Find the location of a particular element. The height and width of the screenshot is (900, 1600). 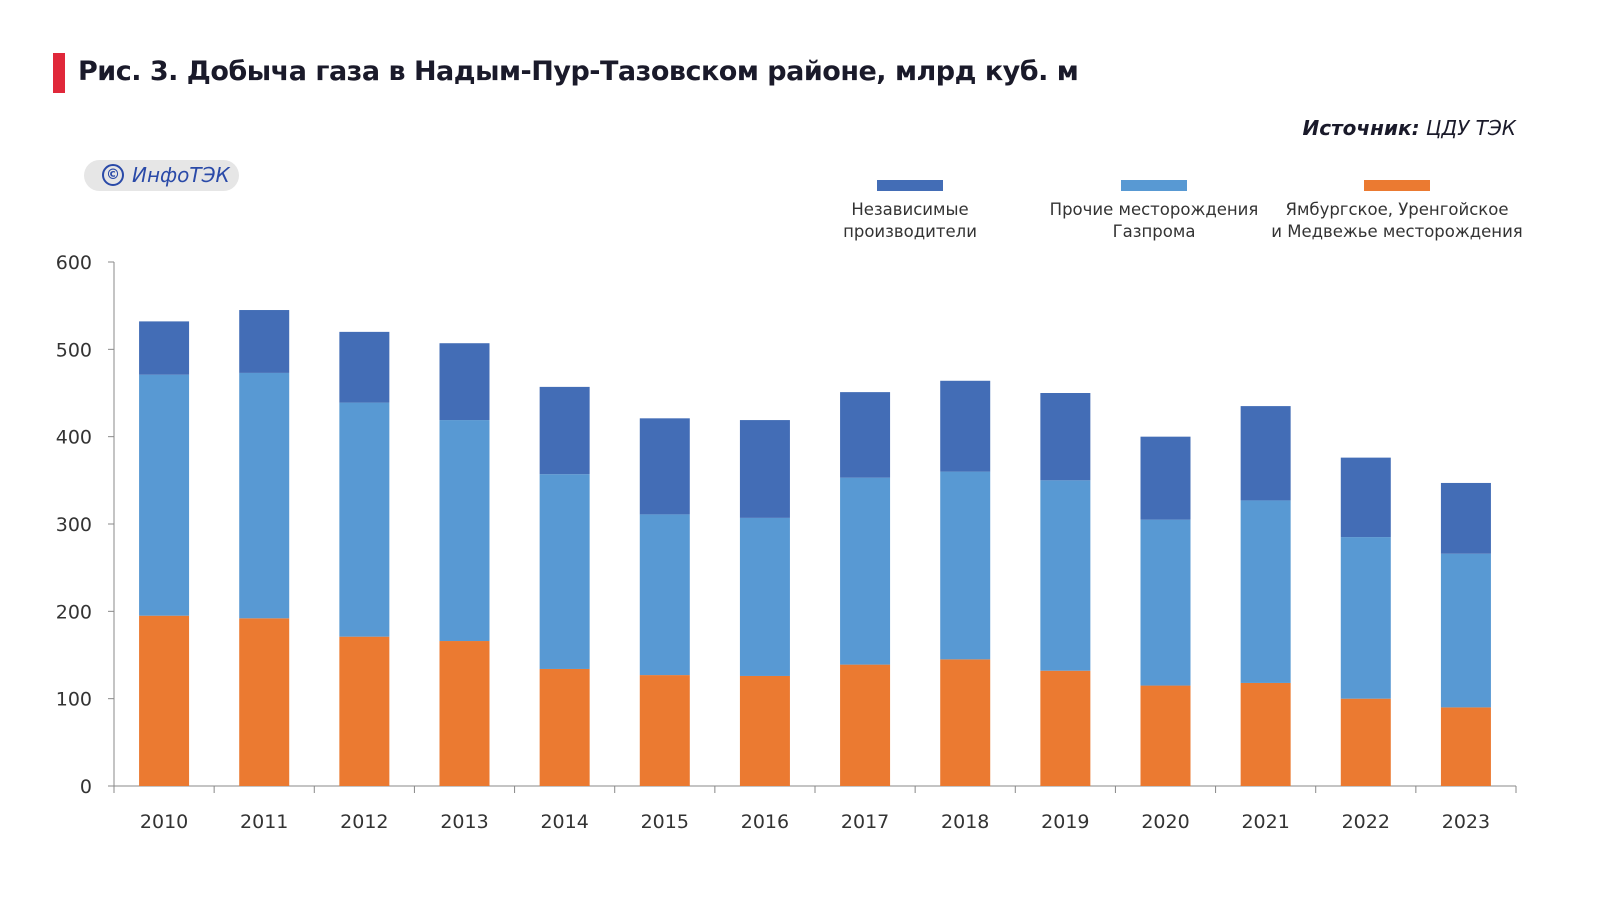

x-tick-label: 2016 is located at coordinates (765, 822).